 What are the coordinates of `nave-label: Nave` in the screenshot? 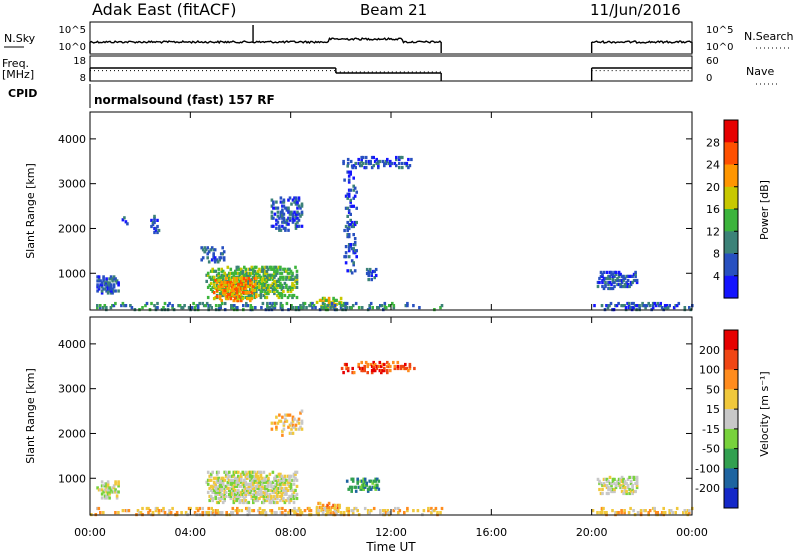 It's located at (760, 71).